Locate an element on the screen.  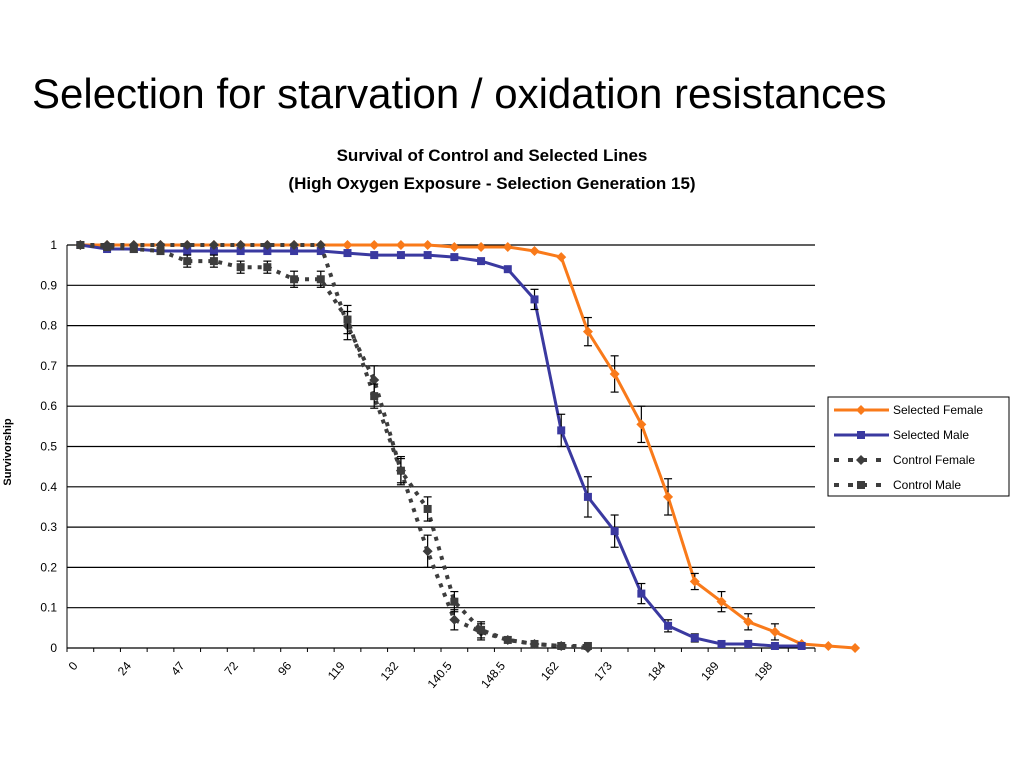
x-tick-label: 140.5 is located at coordinates (440, 675).